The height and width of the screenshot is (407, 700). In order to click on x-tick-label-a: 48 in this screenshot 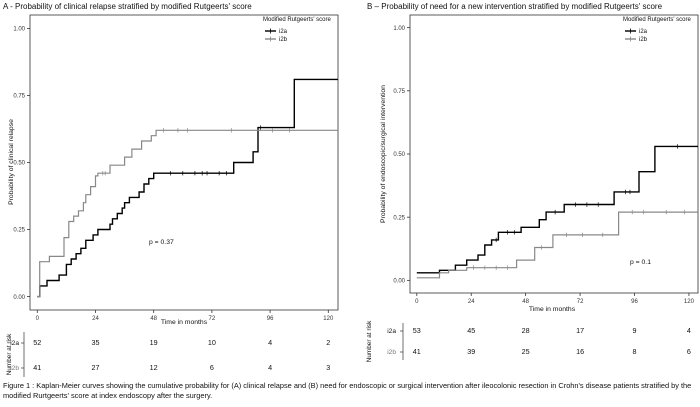, I will do `click(153, 319)`.